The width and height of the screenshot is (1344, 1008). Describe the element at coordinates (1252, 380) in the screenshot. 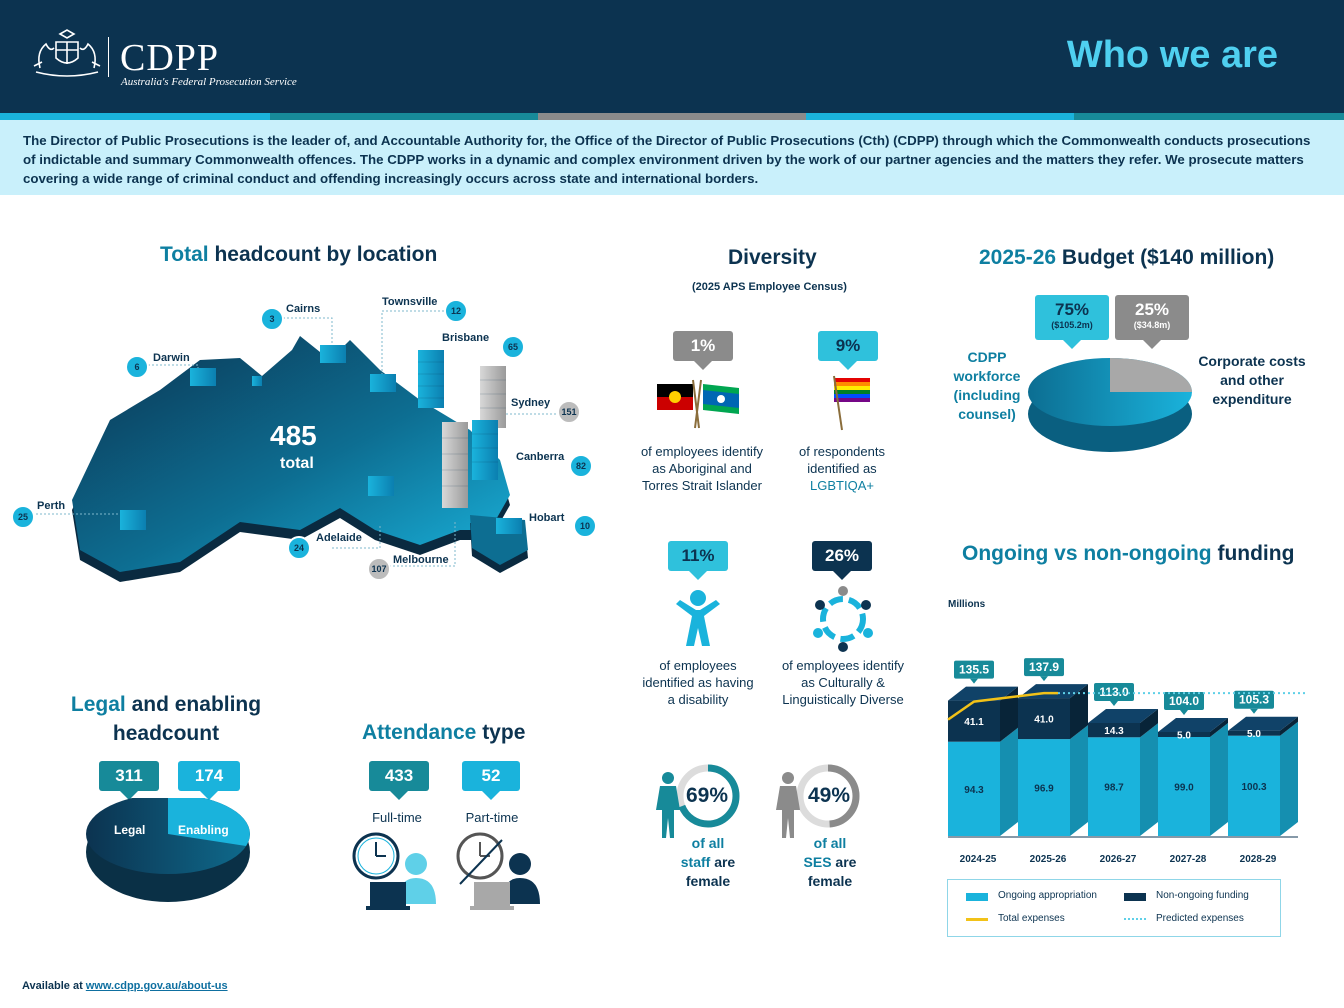

I see `budget-corporate-label: Corporate costs and other expenditure` at that location.